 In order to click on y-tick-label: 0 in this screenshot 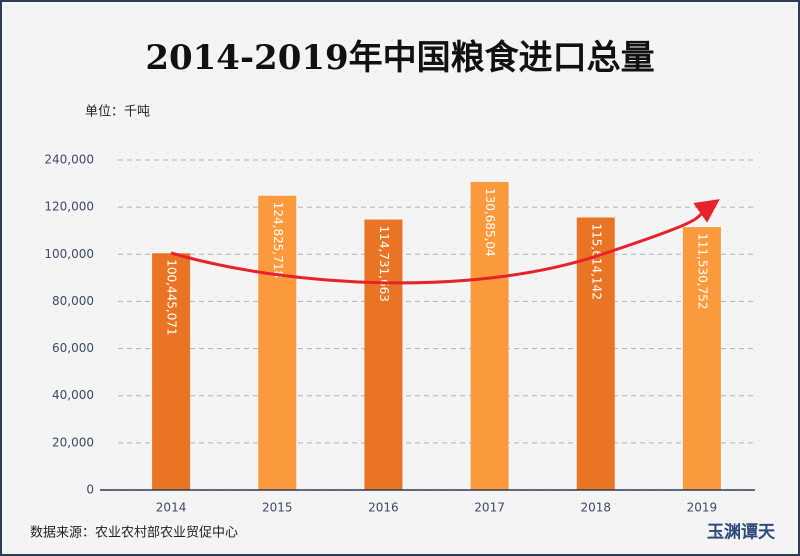, I will do `click(90, 490)`.